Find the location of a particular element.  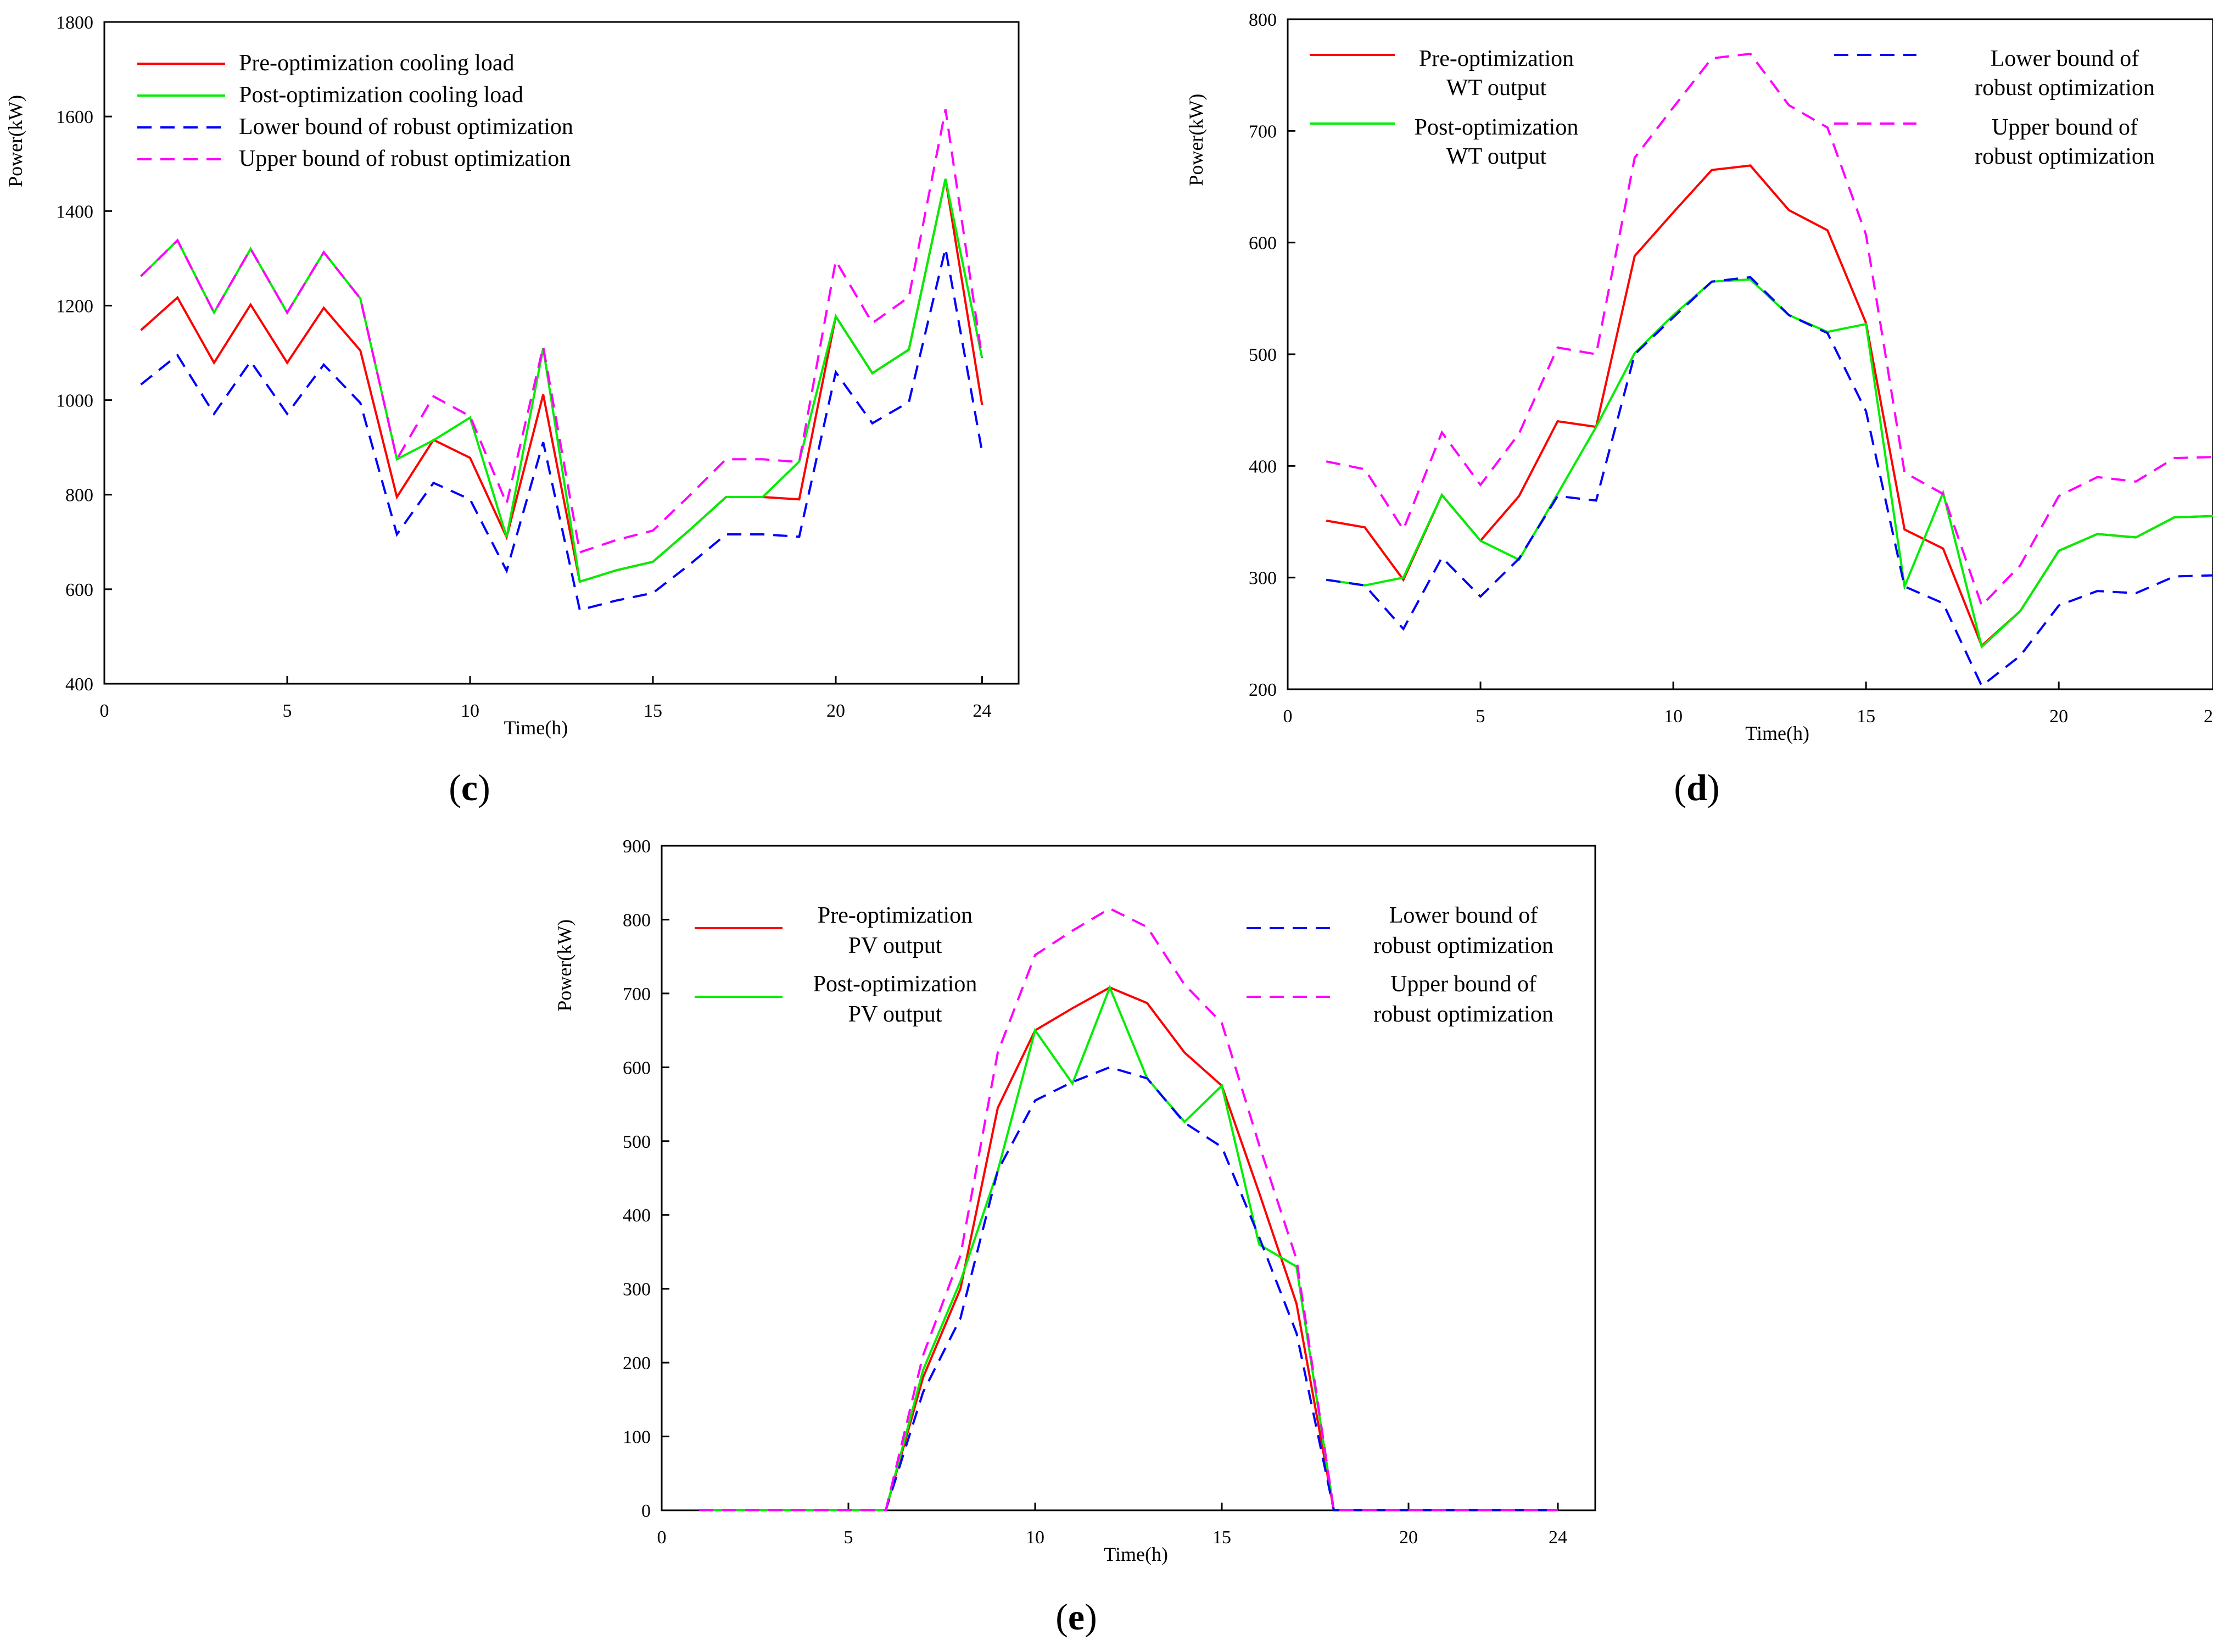

legend-label-4: Upper bound of robust optimization is located at coordinates (405, 158).